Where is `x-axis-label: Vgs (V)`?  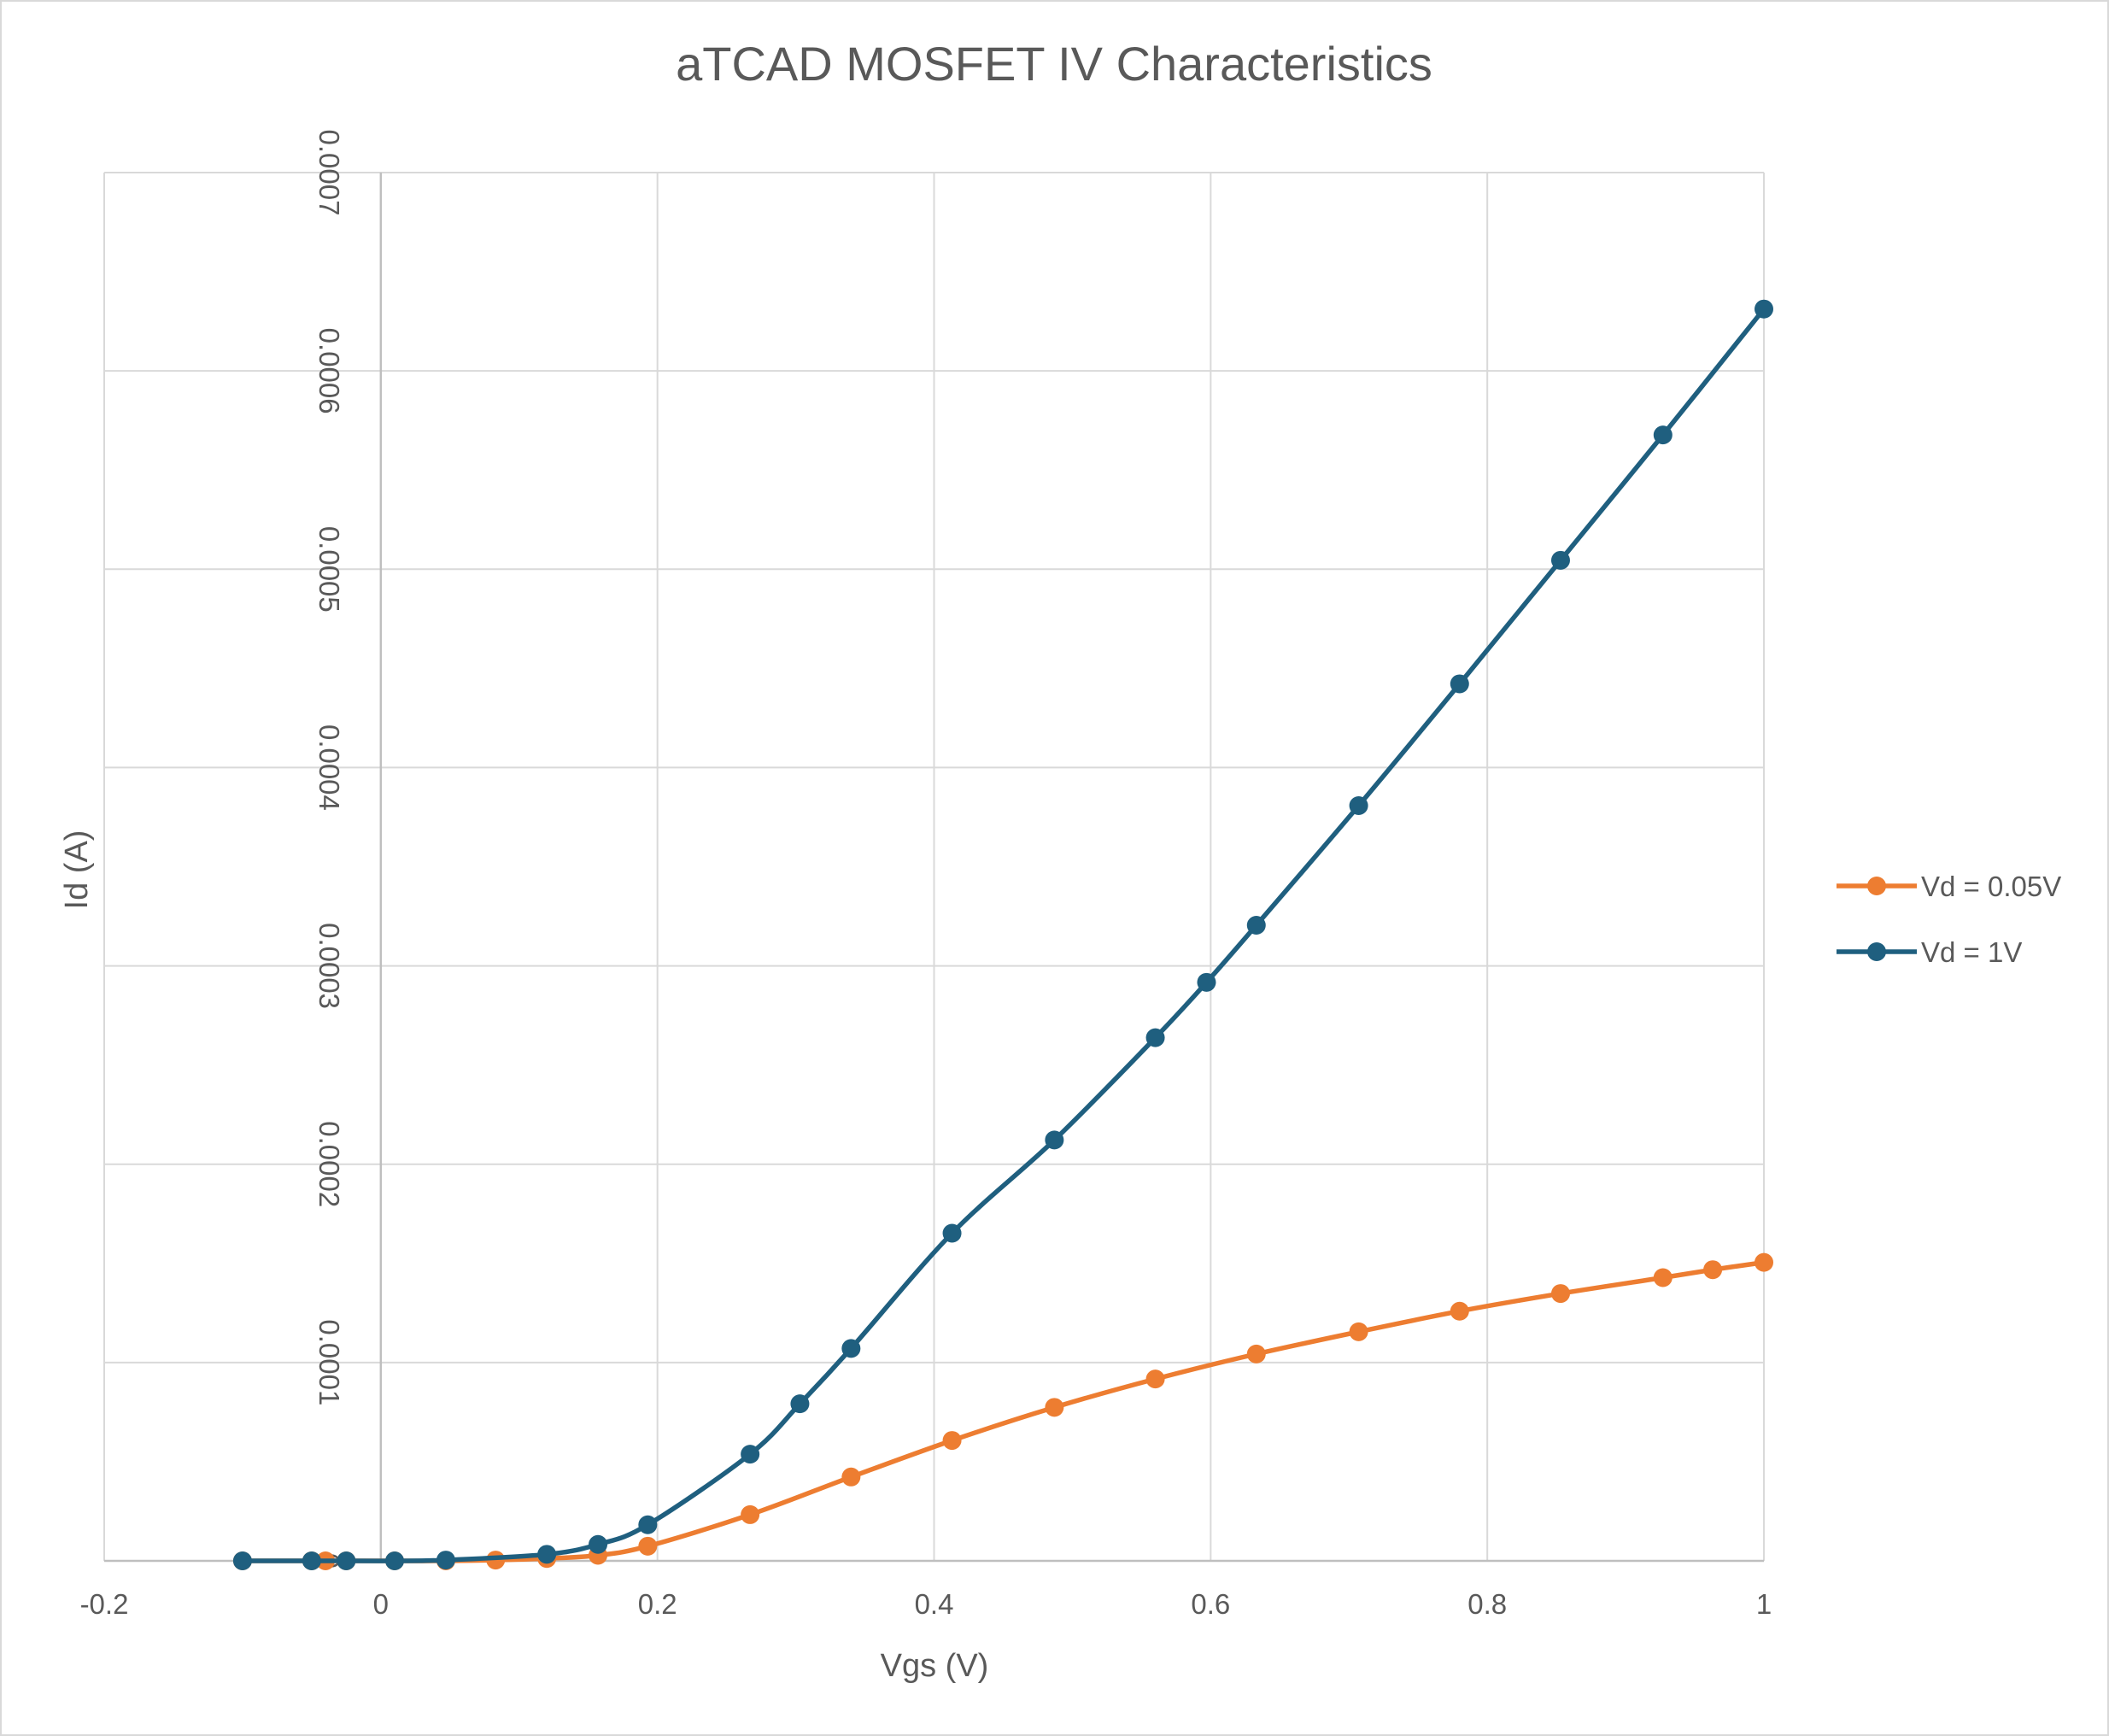
x-axis-label: Vgs (V) is located at coordinates (935, 1666).